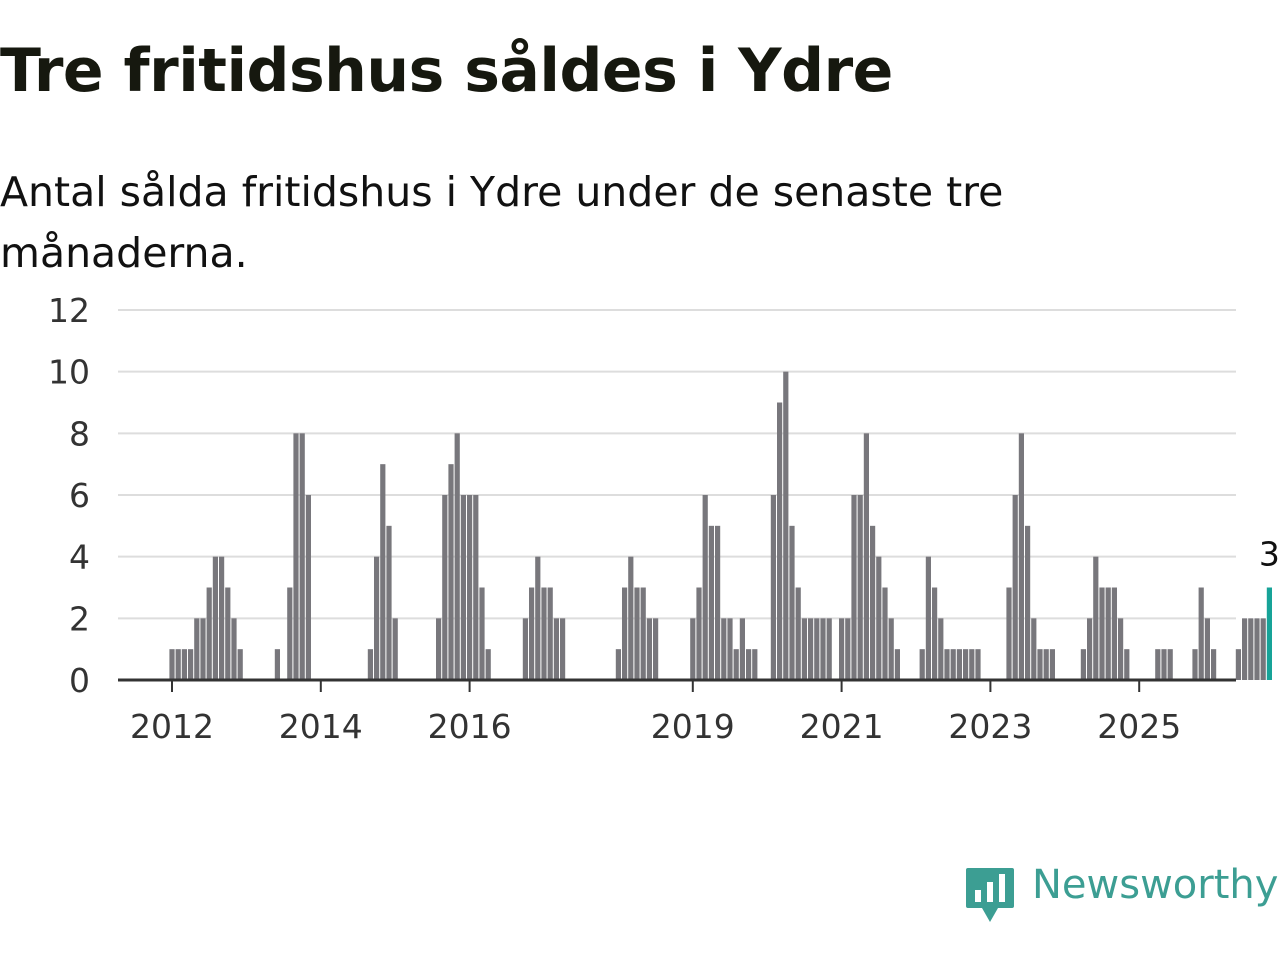  Describe the element at coordinates (1269, 633) in the screenshot. I see `bar-latest` at that location.